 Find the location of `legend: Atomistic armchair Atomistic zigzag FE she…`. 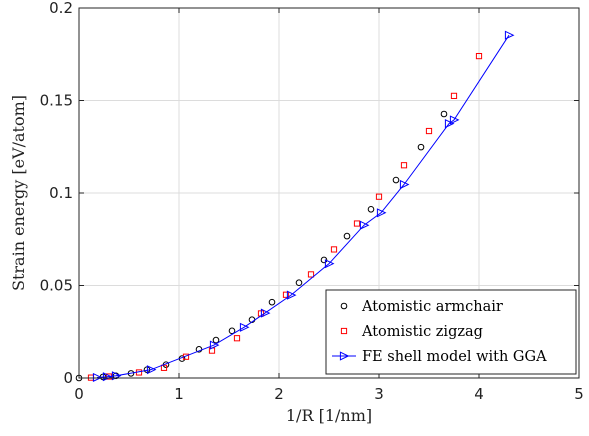

legend: Atomistic armchair Atomistic zigzag FE she… is located at coordinates (451, 332).